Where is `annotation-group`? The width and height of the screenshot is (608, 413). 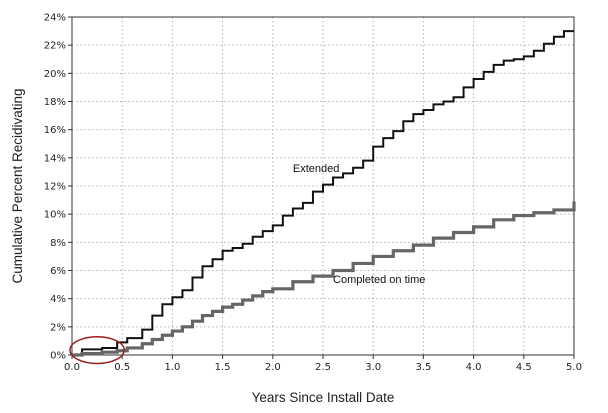
annotation-group is located at coordinates (97, 350).